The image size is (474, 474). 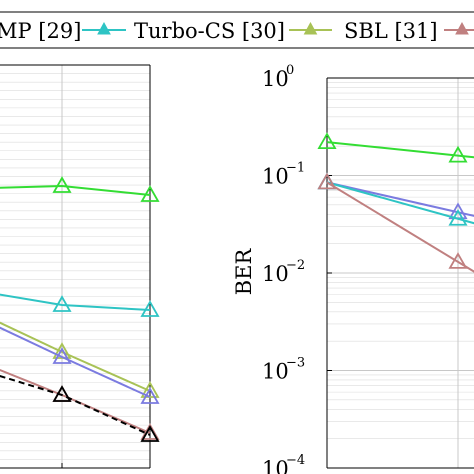 I want to click on y-tick-exponent: −2, so click(x=295, y=265).